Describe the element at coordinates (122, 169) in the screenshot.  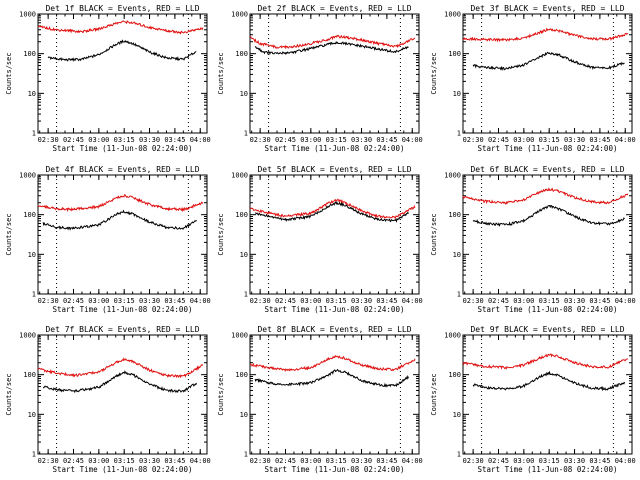
I see `panel-title: Det 4f BLACK = Events, RED = LLD` at that location.